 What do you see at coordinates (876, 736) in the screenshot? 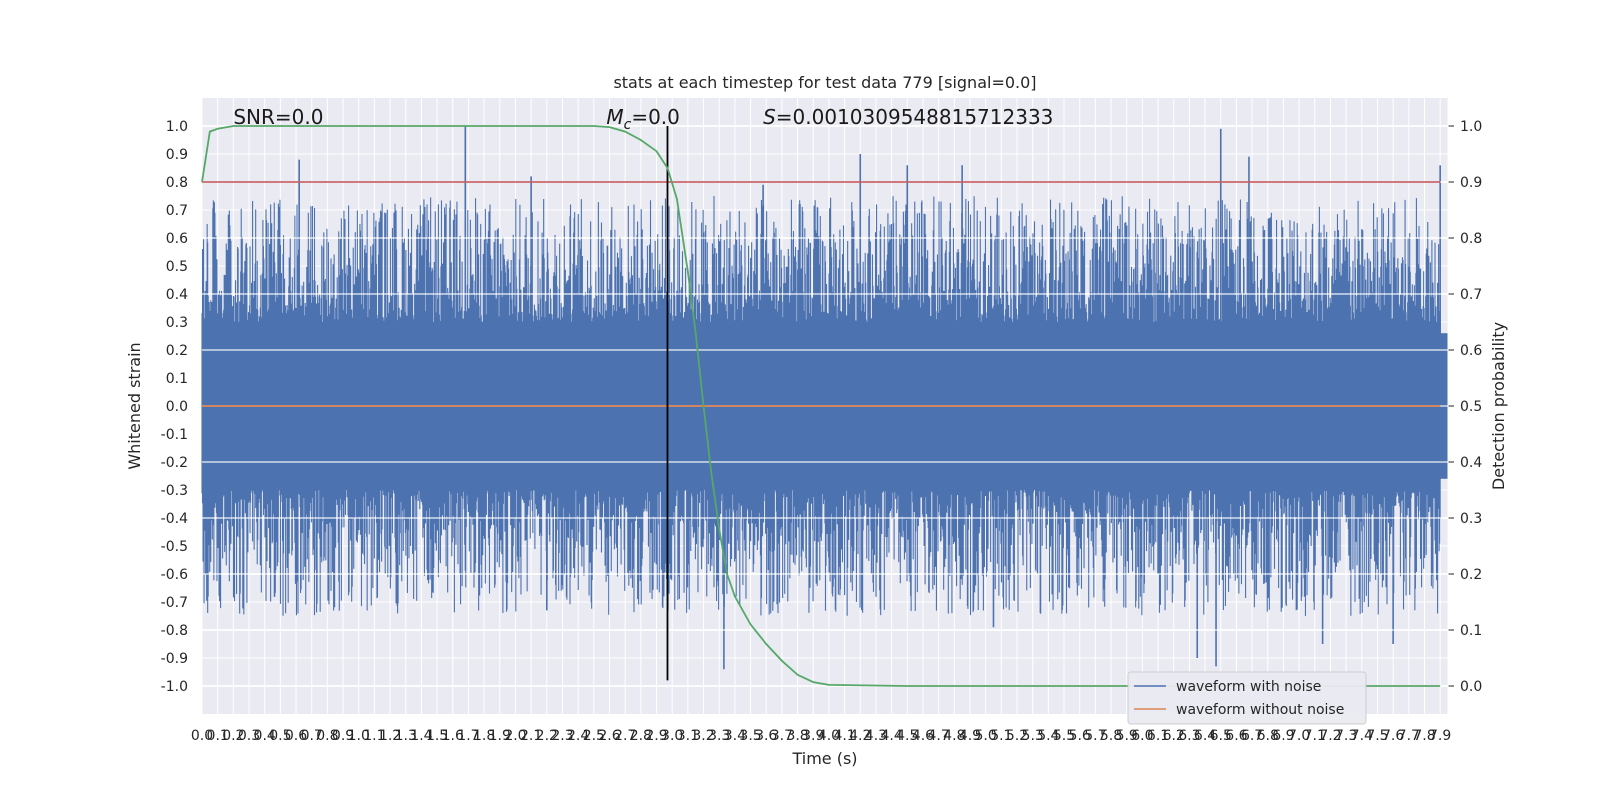
I see `x-tick-label: 4.3` at bounding box center [876, 736].